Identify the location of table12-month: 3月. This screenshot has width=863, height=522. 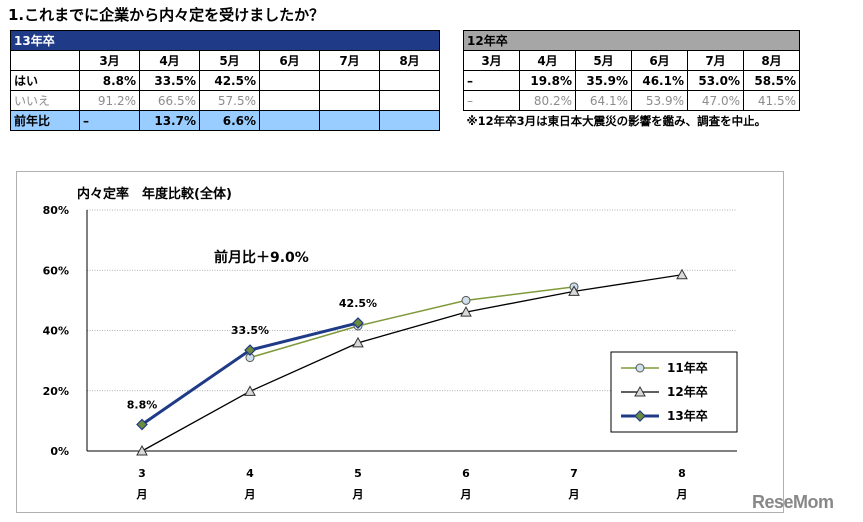
(491, 60).